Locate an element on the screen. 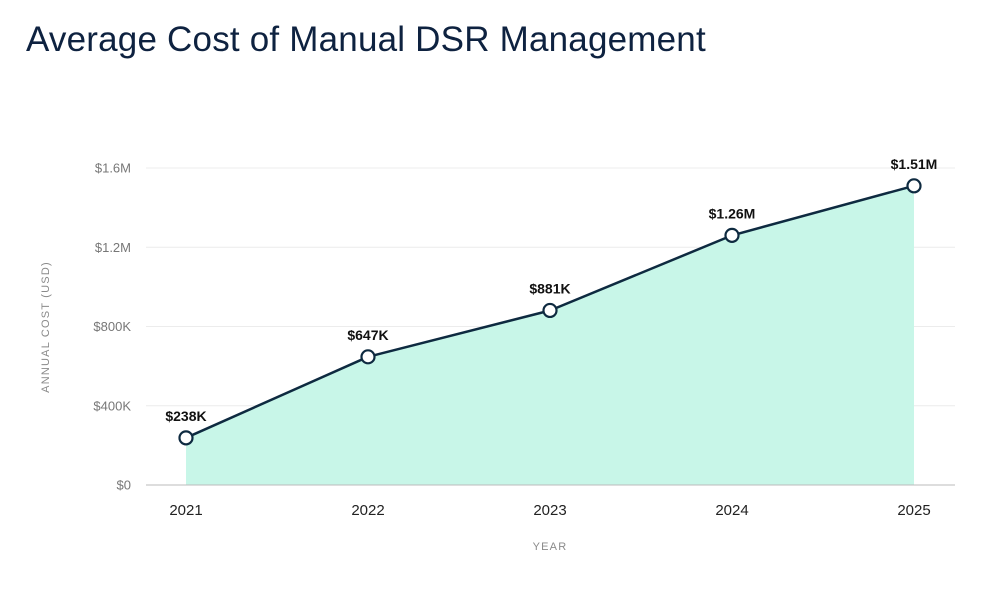 Image resolution: width=1000 pixels, height=603 pixels. data-label: $647K is located at coordinates (367, 335).